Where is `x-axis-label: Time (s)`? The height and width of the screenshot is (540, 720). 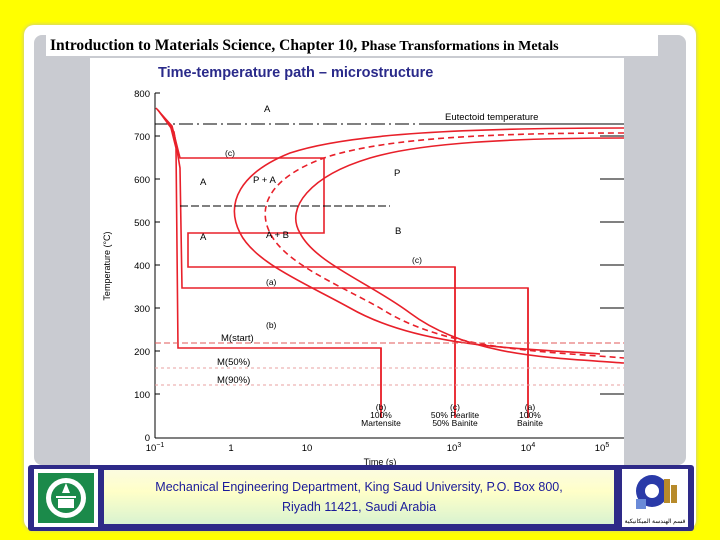
x-axis-label: Time (s) is located at coordinates (380, 462).